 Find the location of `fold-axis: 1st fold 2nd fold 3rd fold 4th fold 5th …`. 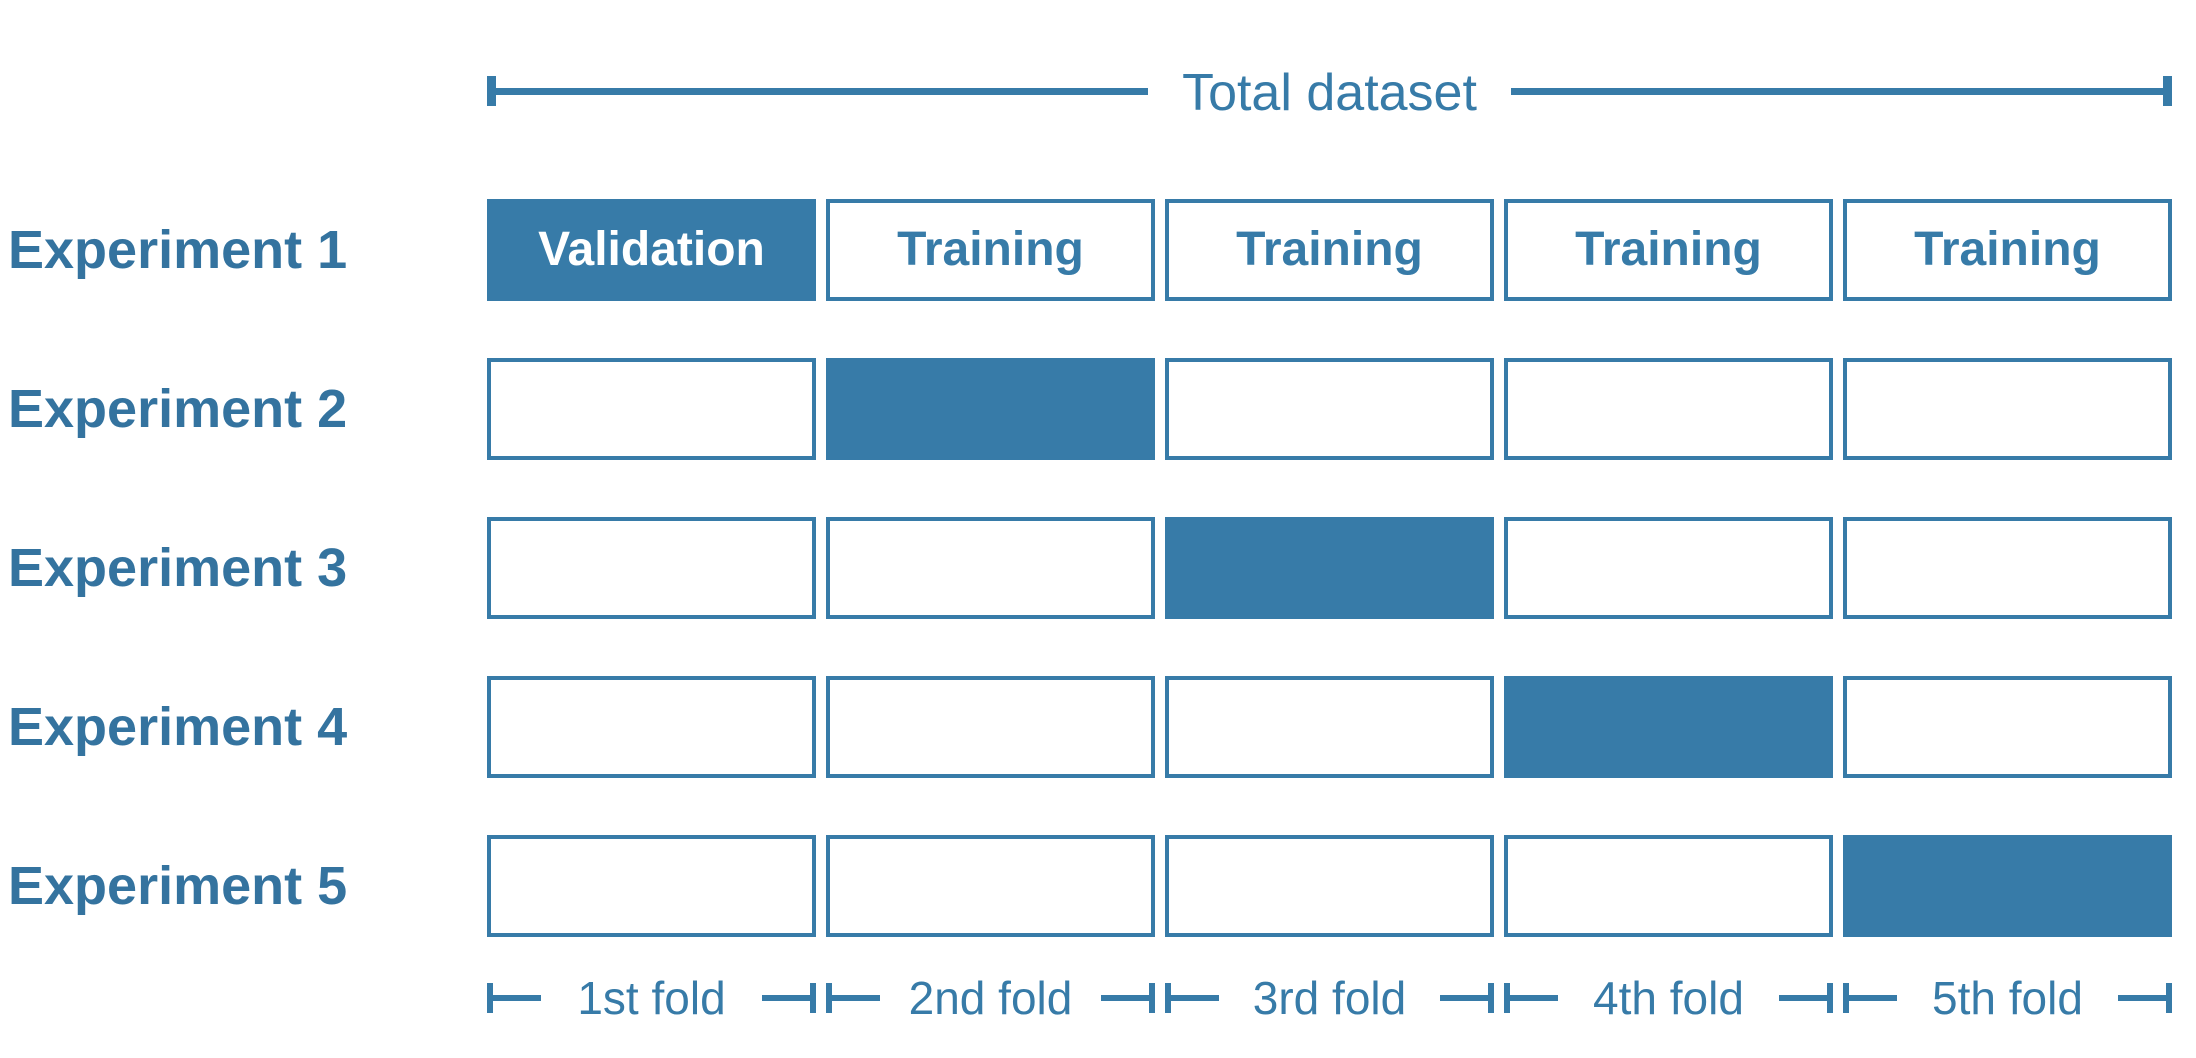

fold-axis: 1st fold 2nd fold 3rd fold 4th fold 5th … is located at coordinates (1329, 998).